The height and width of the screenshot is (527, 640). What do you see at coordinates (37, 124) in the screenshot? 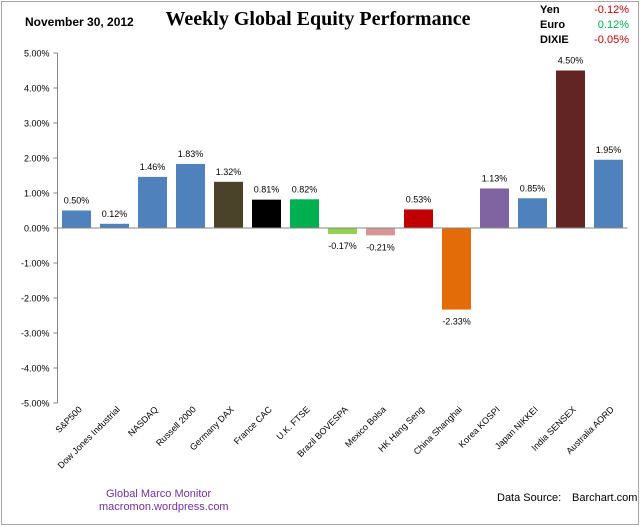
I see `y-tick-label: 3.00%` at bounding box center [37, 124].